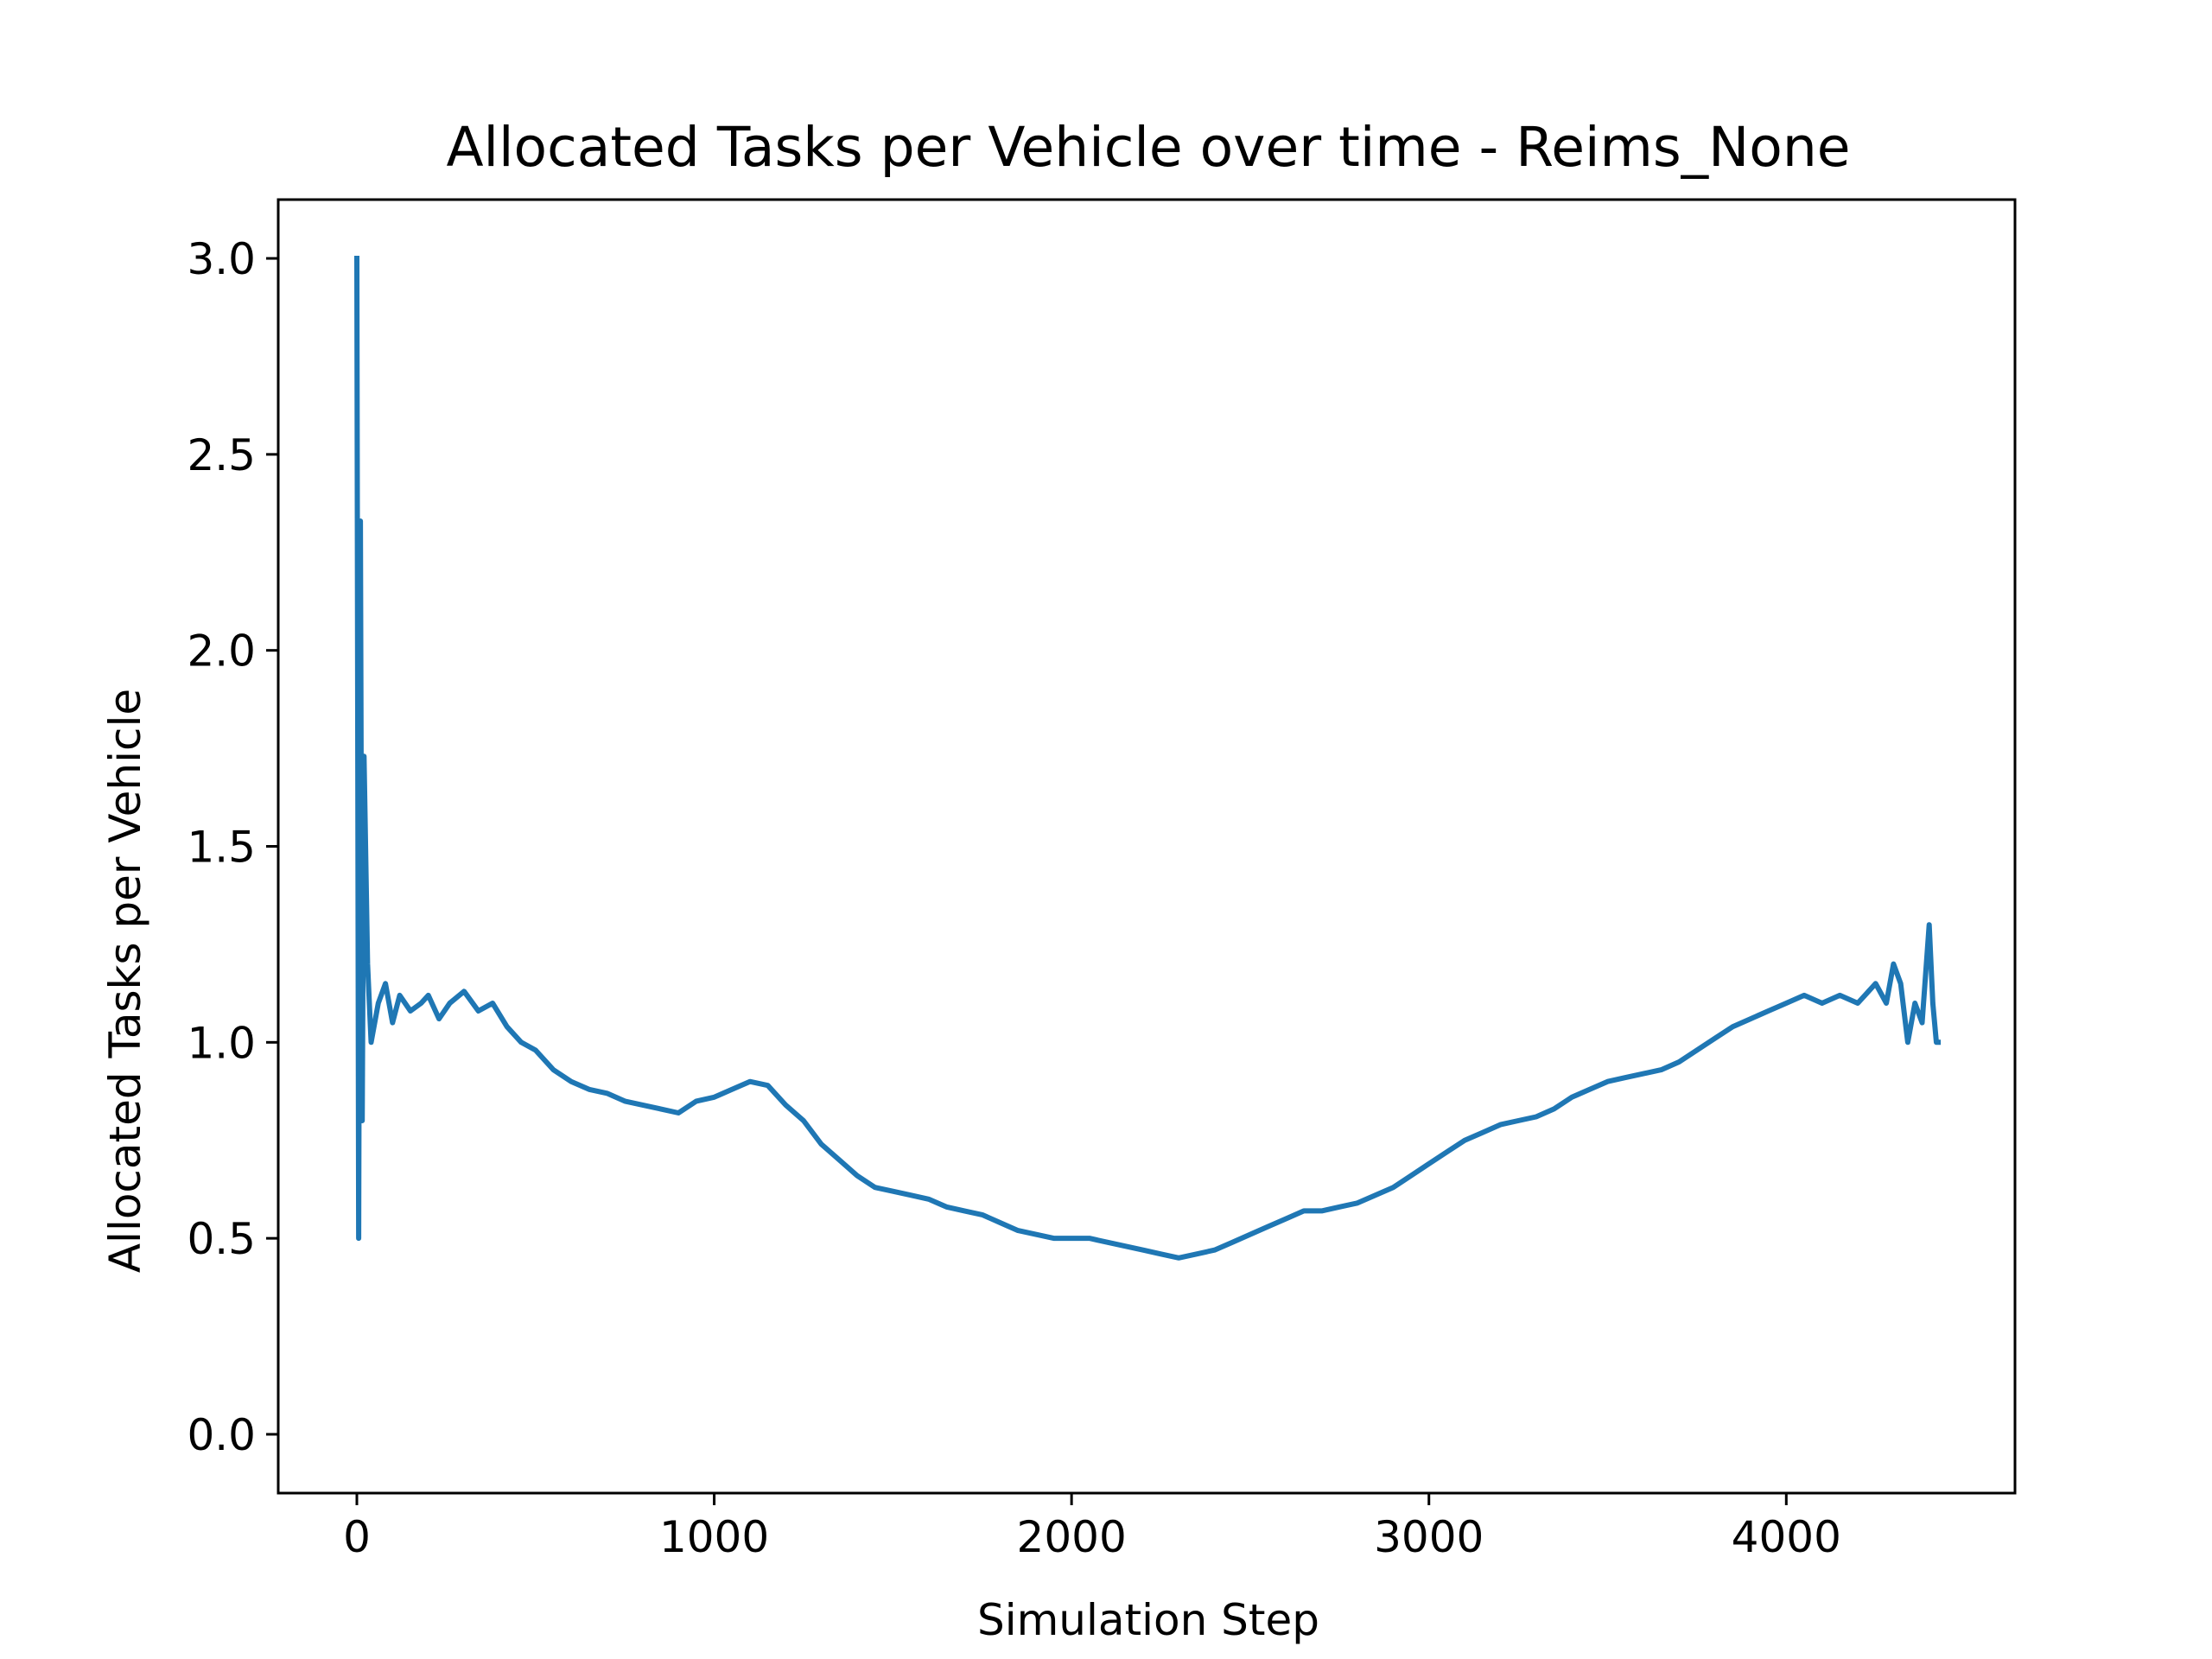 Image resolution: width=2212 pixels, height=1659 pixels. Describe the element at coordinates (221, 455) in the screenshot. I see `y-tick-label: 2.5` at that location.